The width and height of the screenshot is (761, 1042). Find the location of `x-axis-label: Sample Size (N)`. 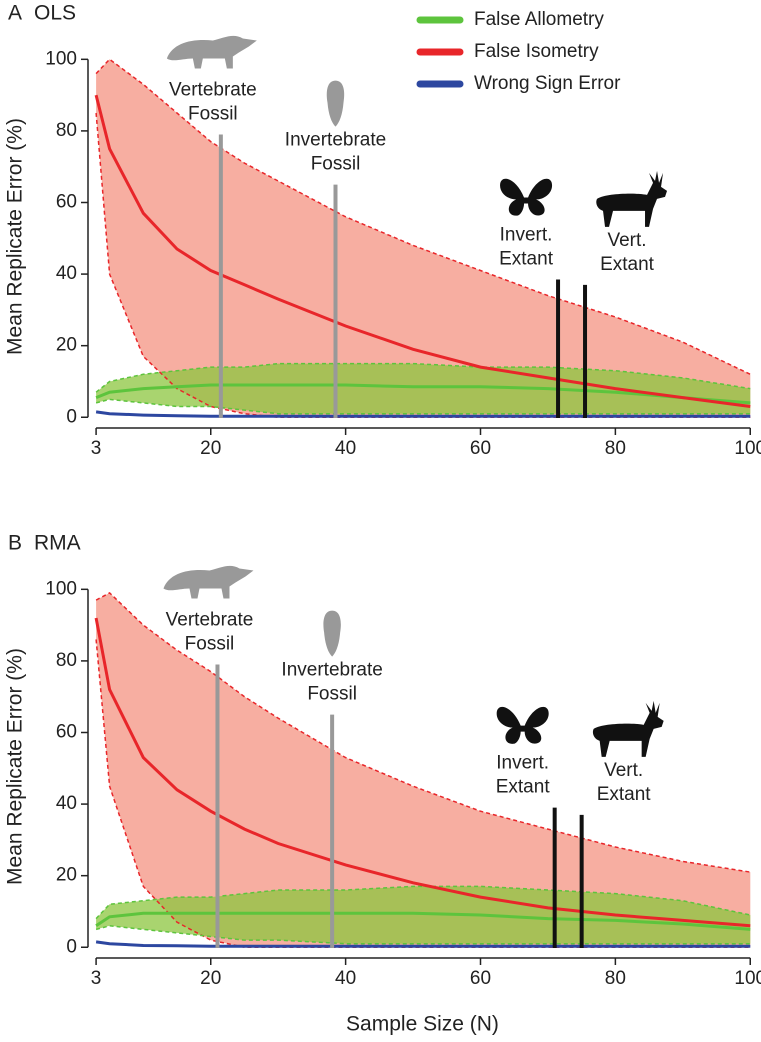

x-axis-label: Sample Size (N) is located at coordinates (422, 1024).